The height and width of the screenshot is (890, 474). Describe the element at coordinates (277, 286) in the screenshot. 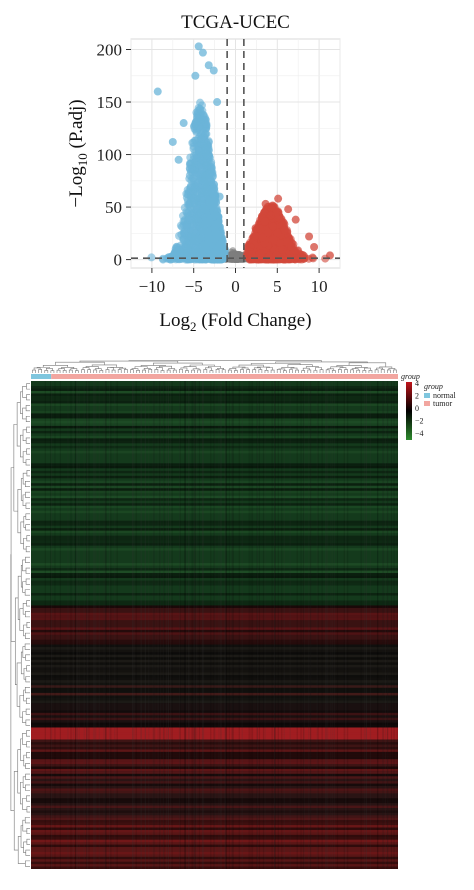

I see `x-tick-label: 5` at that location.